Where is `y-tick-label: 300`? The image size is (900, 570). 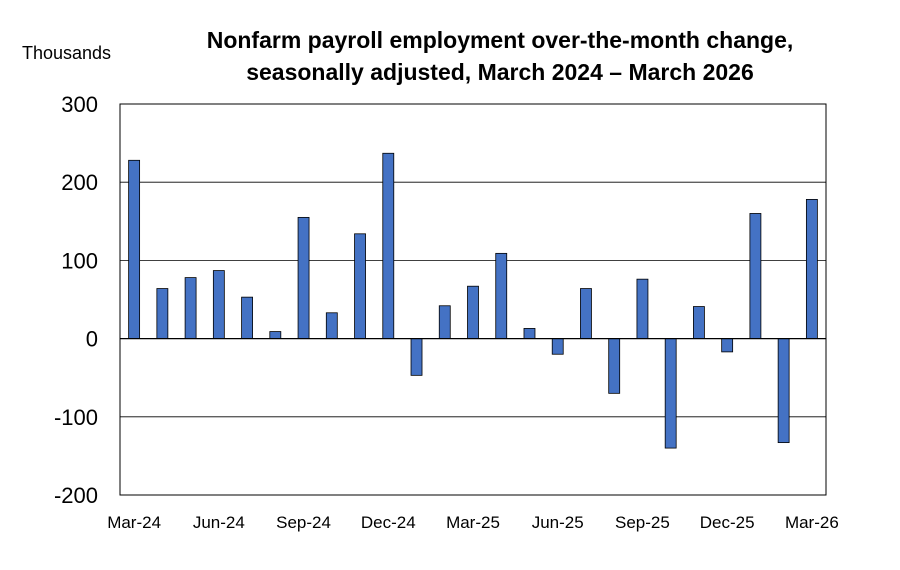 y-tick-label: 300 is located at coordinates (79, 104).